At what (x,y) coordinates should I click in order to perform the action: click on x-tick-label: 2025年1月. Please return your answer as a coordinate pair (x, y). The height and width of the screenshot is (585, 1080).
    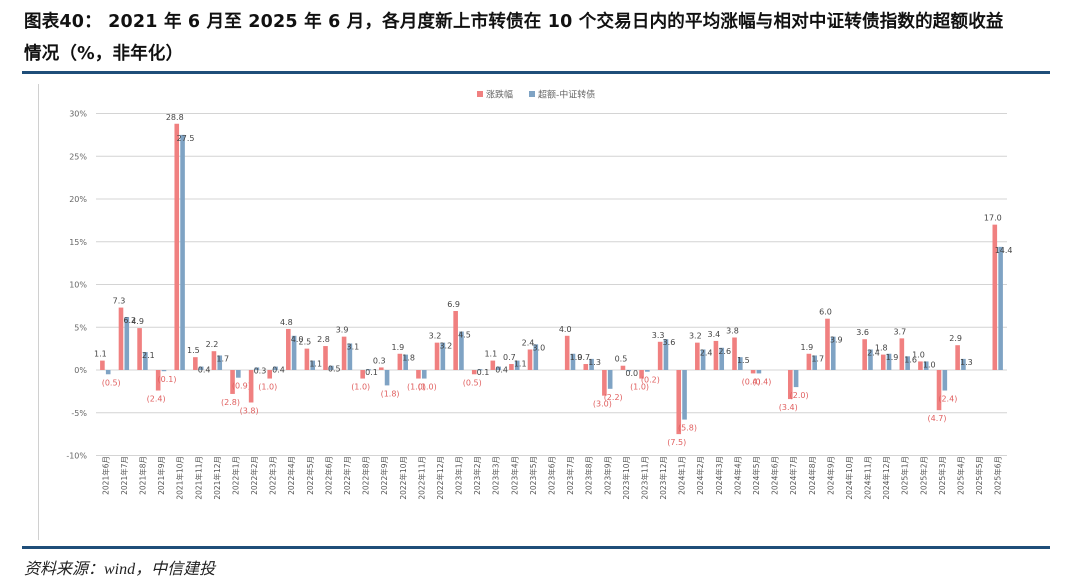
    Looking at the image, I should click on (905, 475).